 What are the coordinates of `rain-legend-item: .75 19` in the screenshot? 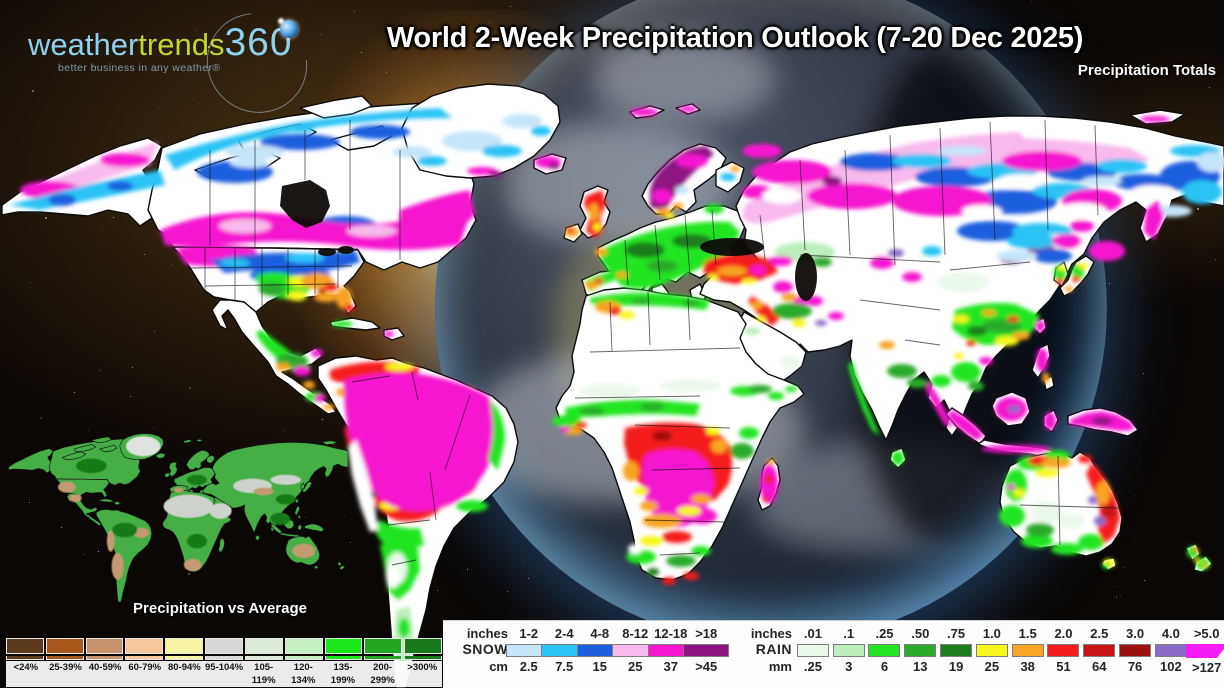 It's located at (956, 651).